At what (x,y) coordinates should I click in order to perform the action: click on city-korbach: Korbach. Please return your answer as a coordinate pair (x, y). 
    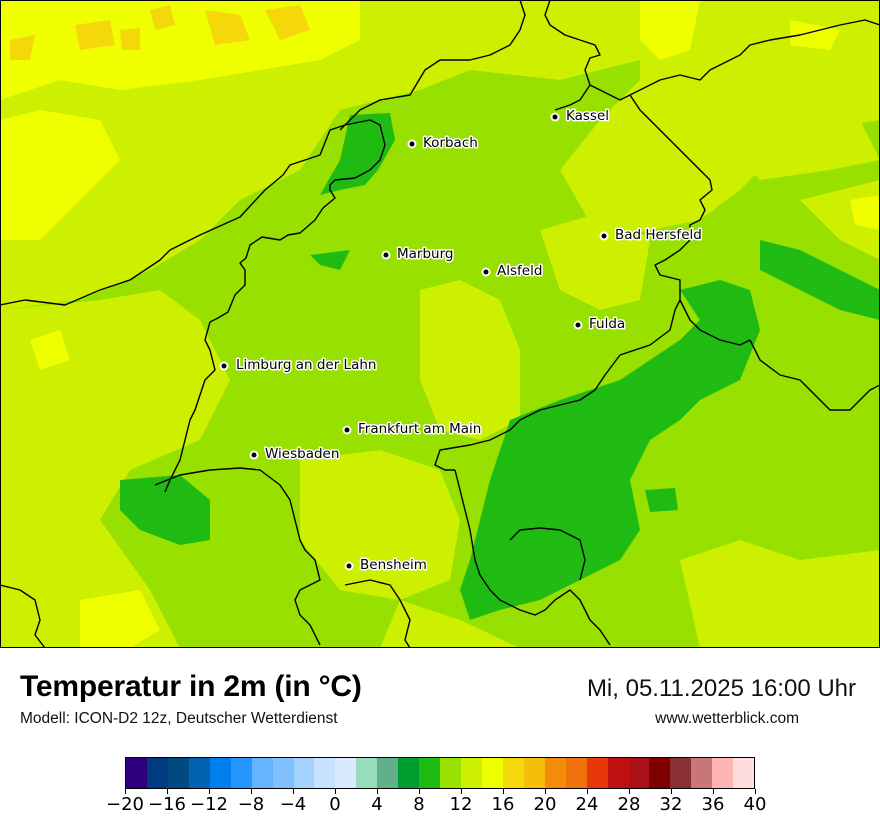
    Looking at the image, I should click on (443, 143).